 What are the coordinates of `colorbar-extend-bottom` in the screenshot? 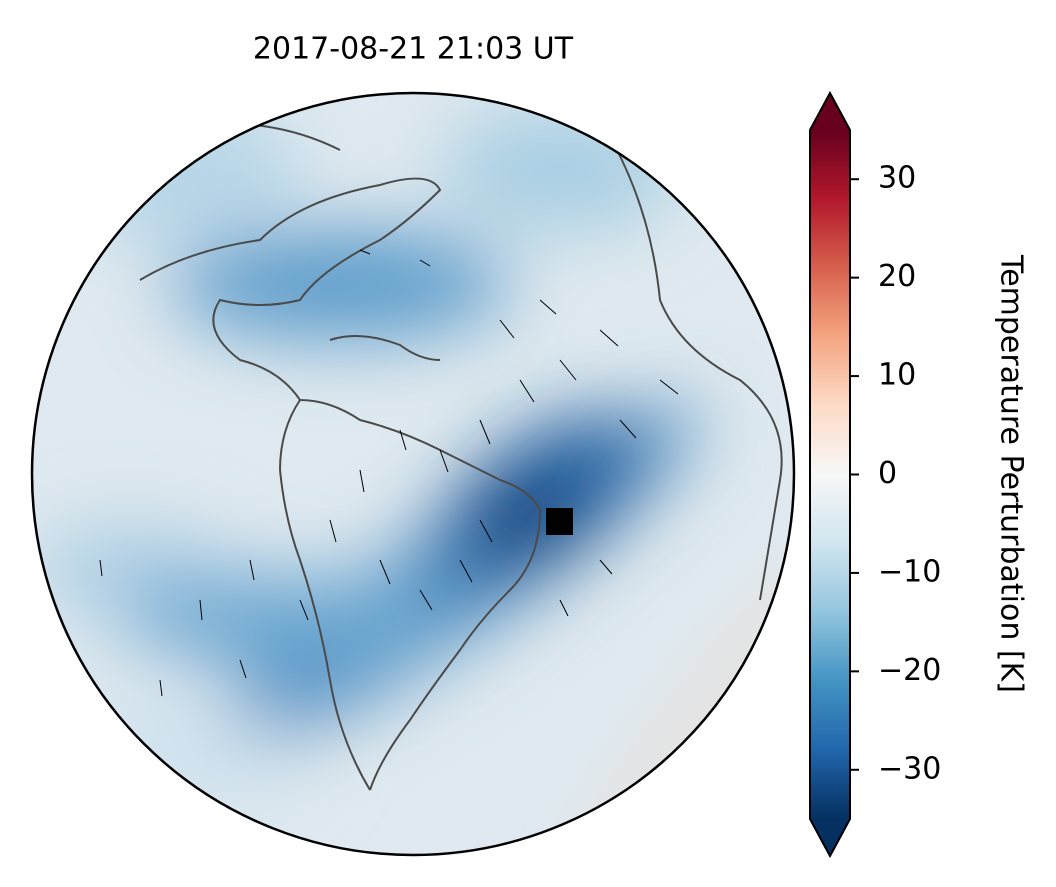 It's located at (830, 837).